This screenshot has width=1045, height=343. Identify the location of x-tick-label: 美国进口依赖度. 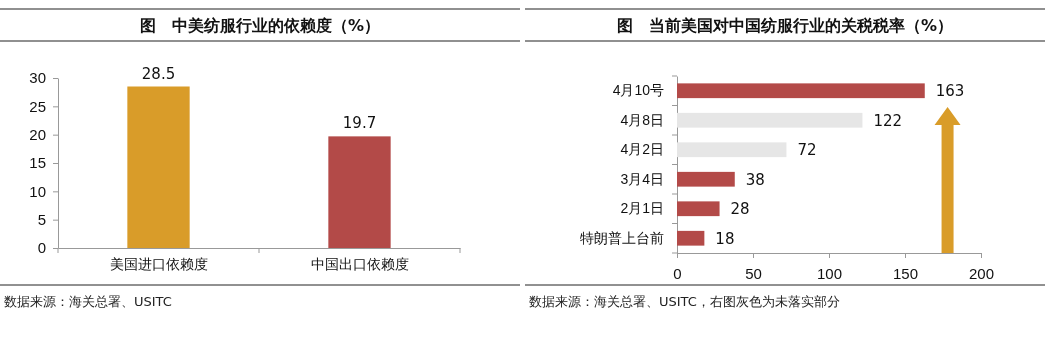
(158, 264).